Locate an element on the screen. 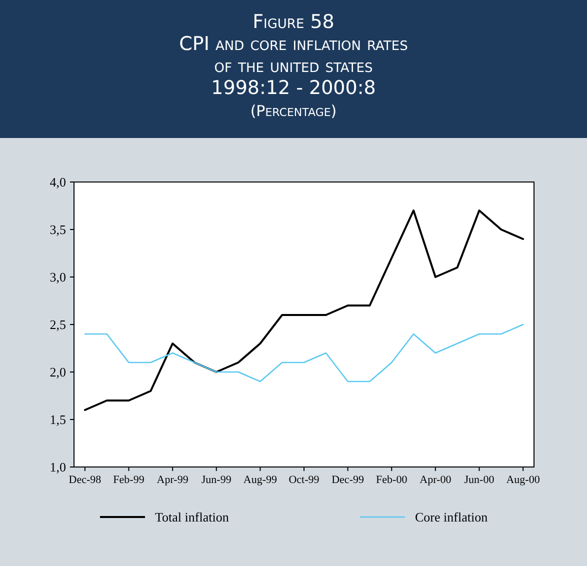  x-tick-label: Feb-00 is located at coordinates (392, 480).